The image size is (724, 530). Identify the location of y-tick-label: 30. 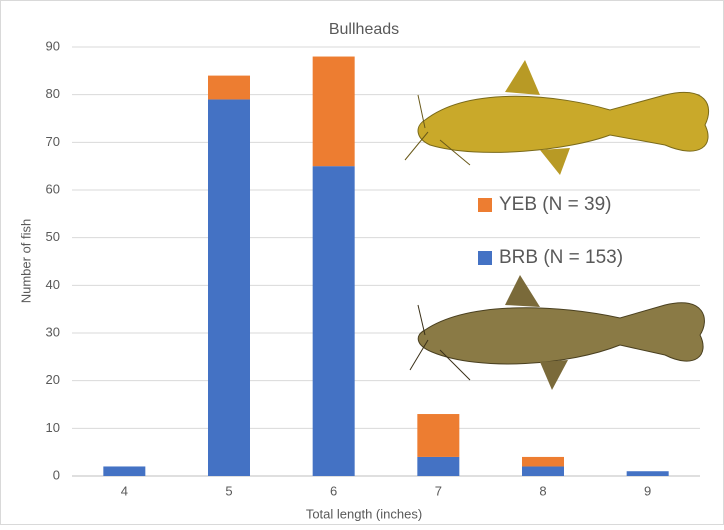
(53, 331).